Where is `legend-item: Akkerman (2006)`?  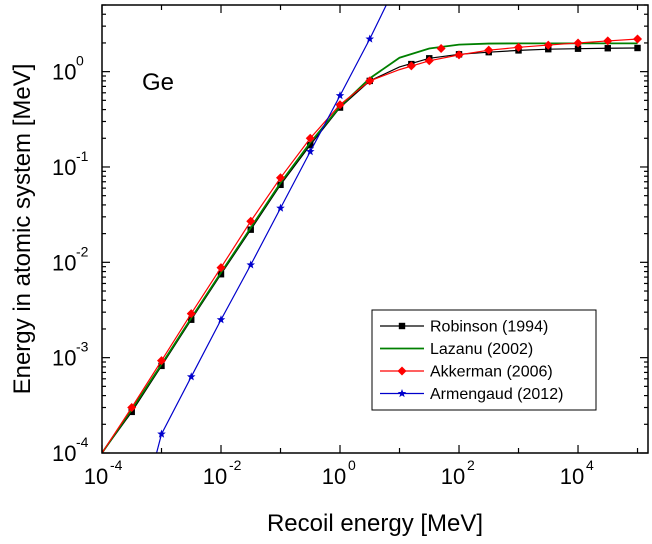
legend-item: Akkerman (2006) is located at coordinates (466, 372).